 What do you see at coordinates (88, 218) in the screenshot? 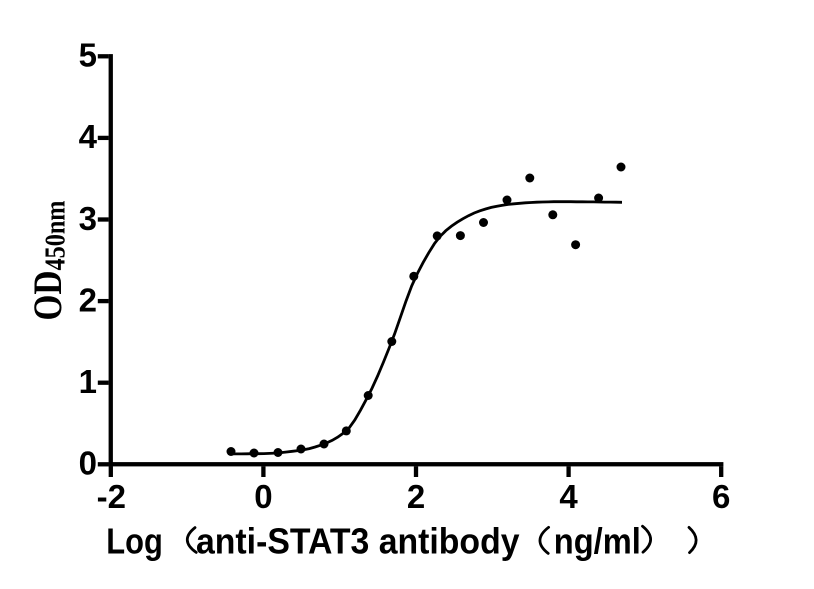
I see `svg-text: 3` at bounding box center [88, 218].